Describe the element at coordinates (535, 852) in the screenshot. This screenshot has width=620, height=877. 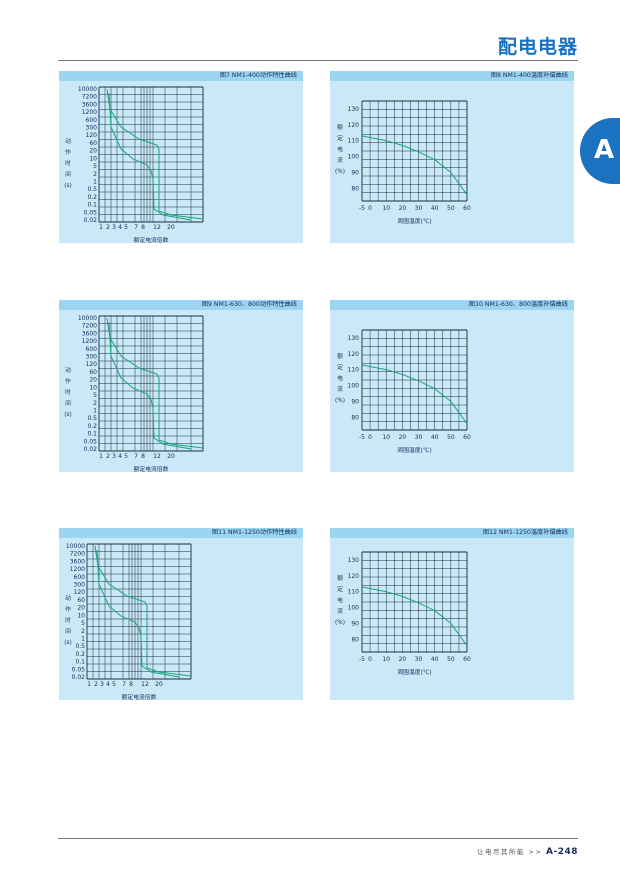
I see `footer-arrows: >>` at that location.